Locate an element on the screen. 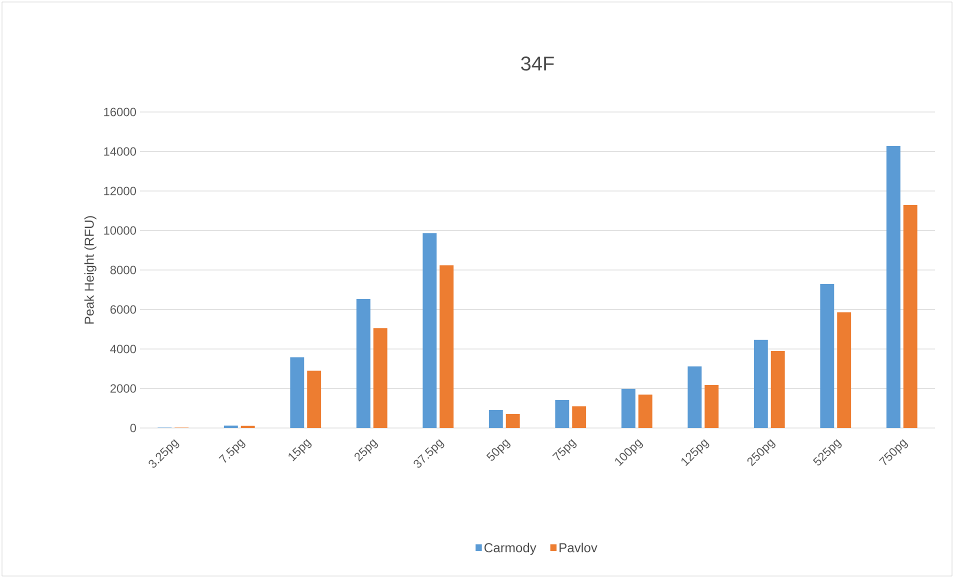  y-tick-label: 12000 is located at coordinates (120, 191).